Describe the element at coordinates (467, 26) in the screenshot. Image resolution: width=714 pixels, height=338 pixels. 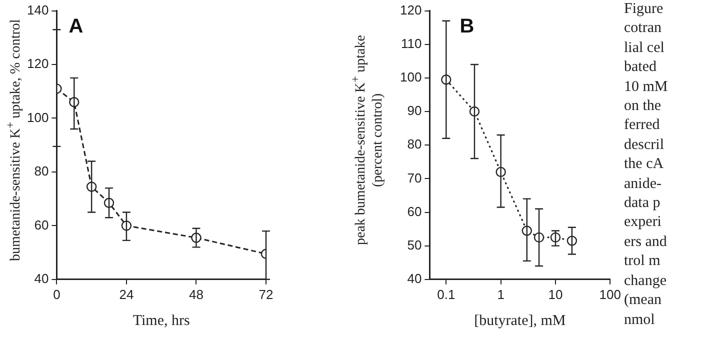
I see `chart-title: B` at that location.